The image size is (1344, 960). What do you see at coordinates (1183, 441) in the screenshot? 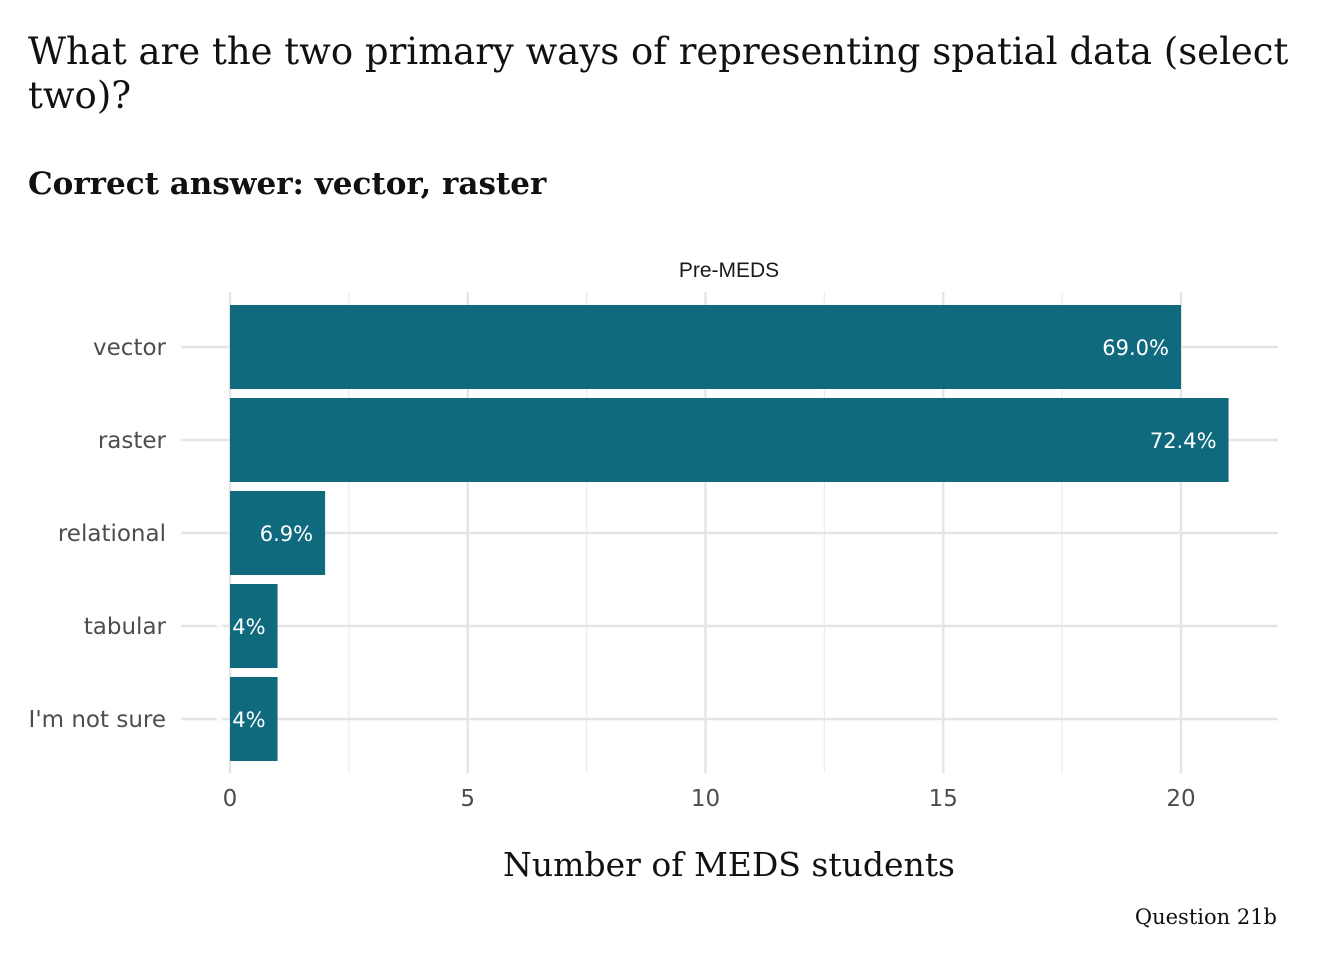
I see `bar-value-label: 72.4%` at bounding box center [1183, 441].